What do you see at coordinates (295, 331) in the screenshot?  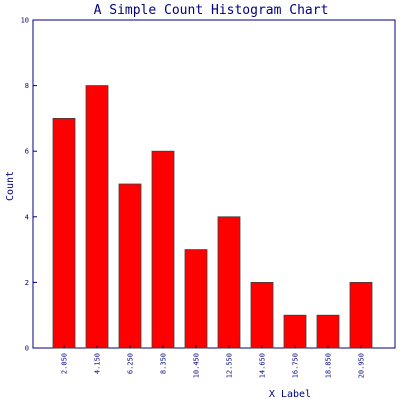 I see `bar-16.750` at bounding box center [295, 331].